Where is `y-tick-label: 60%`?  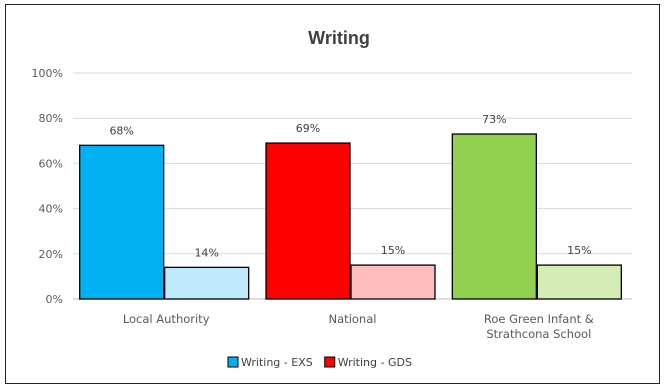
y-tick-label: 60% is located at coordinates (51, 163).